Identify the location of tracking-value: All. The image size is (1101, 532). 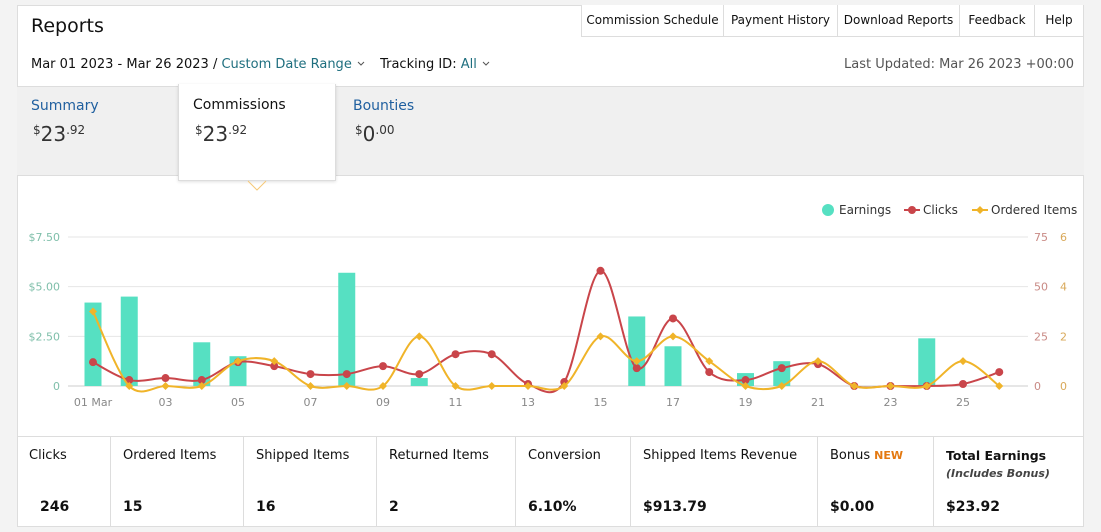
(468, 64).